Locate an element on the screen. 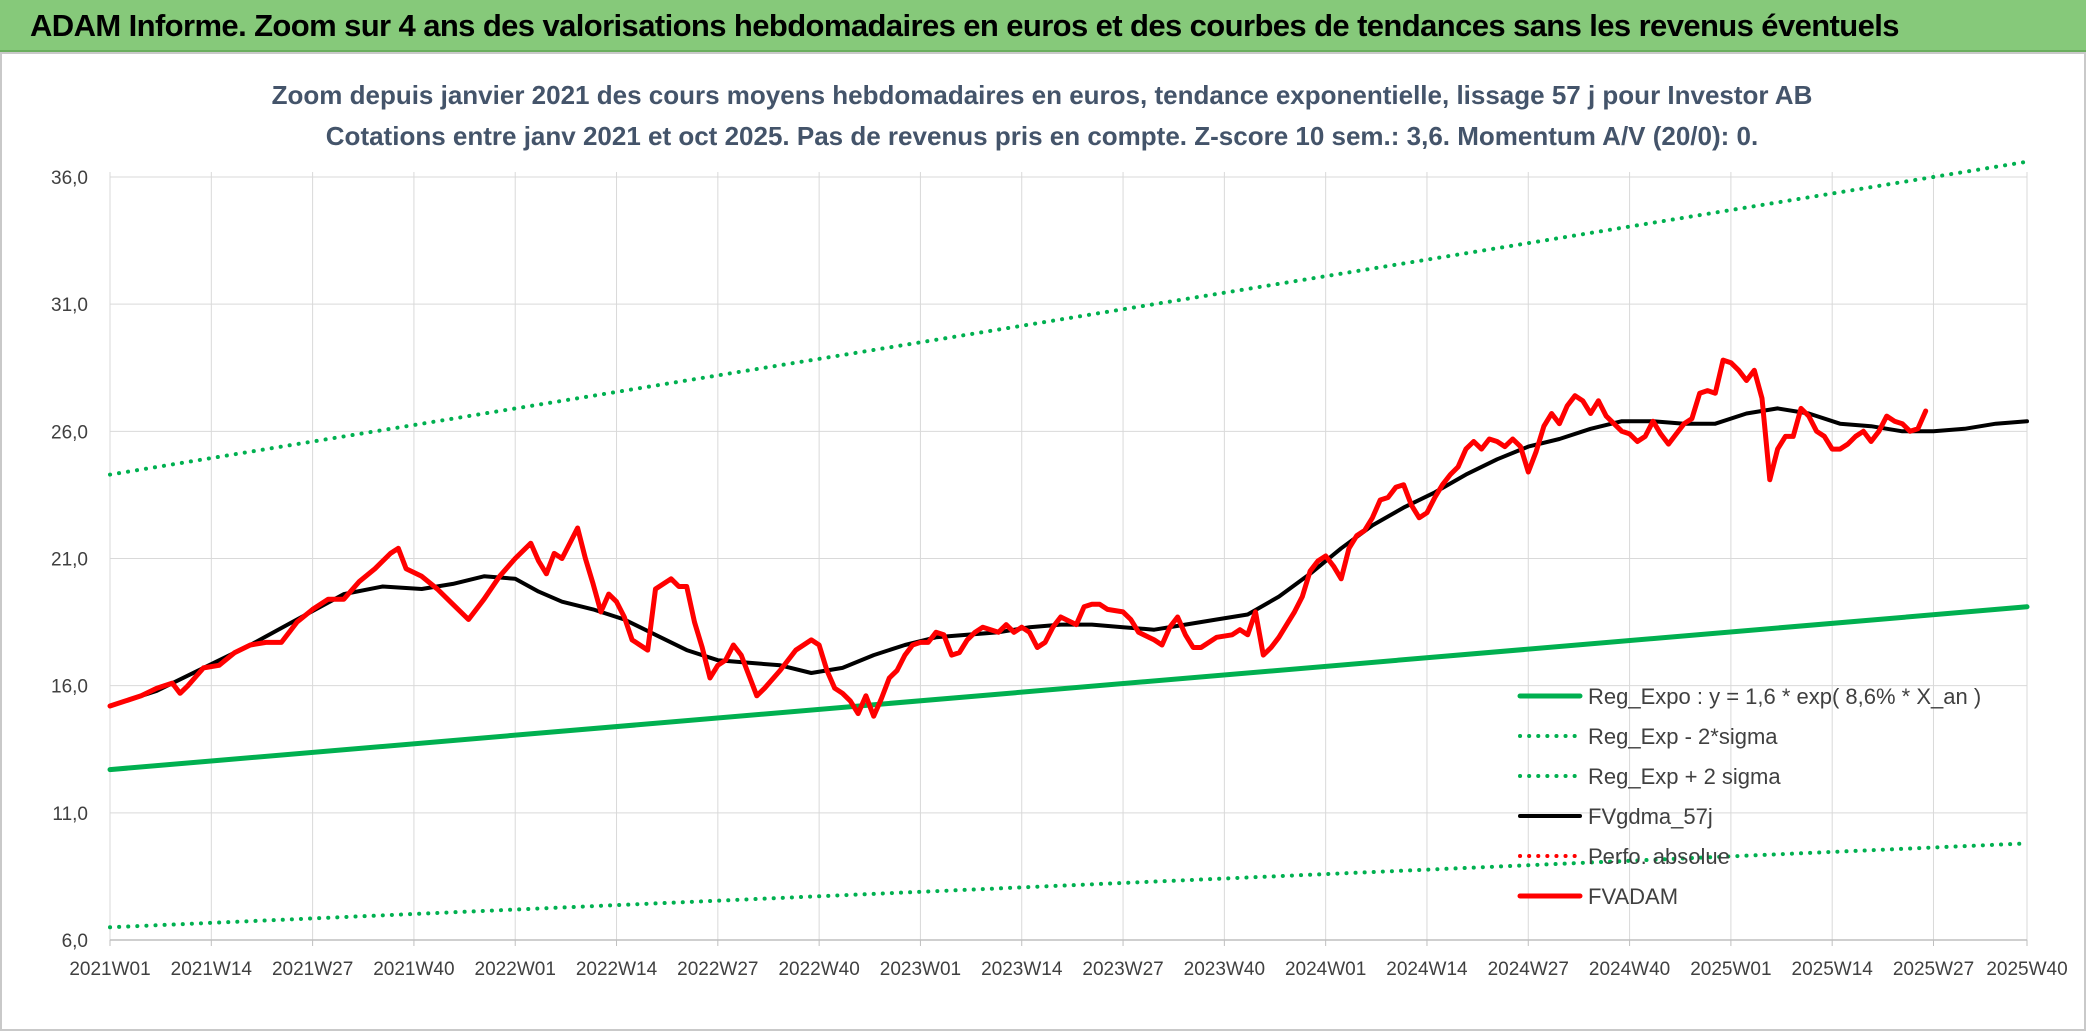  x-tick-label: 2023W01 is located at coordinates (920, 969).